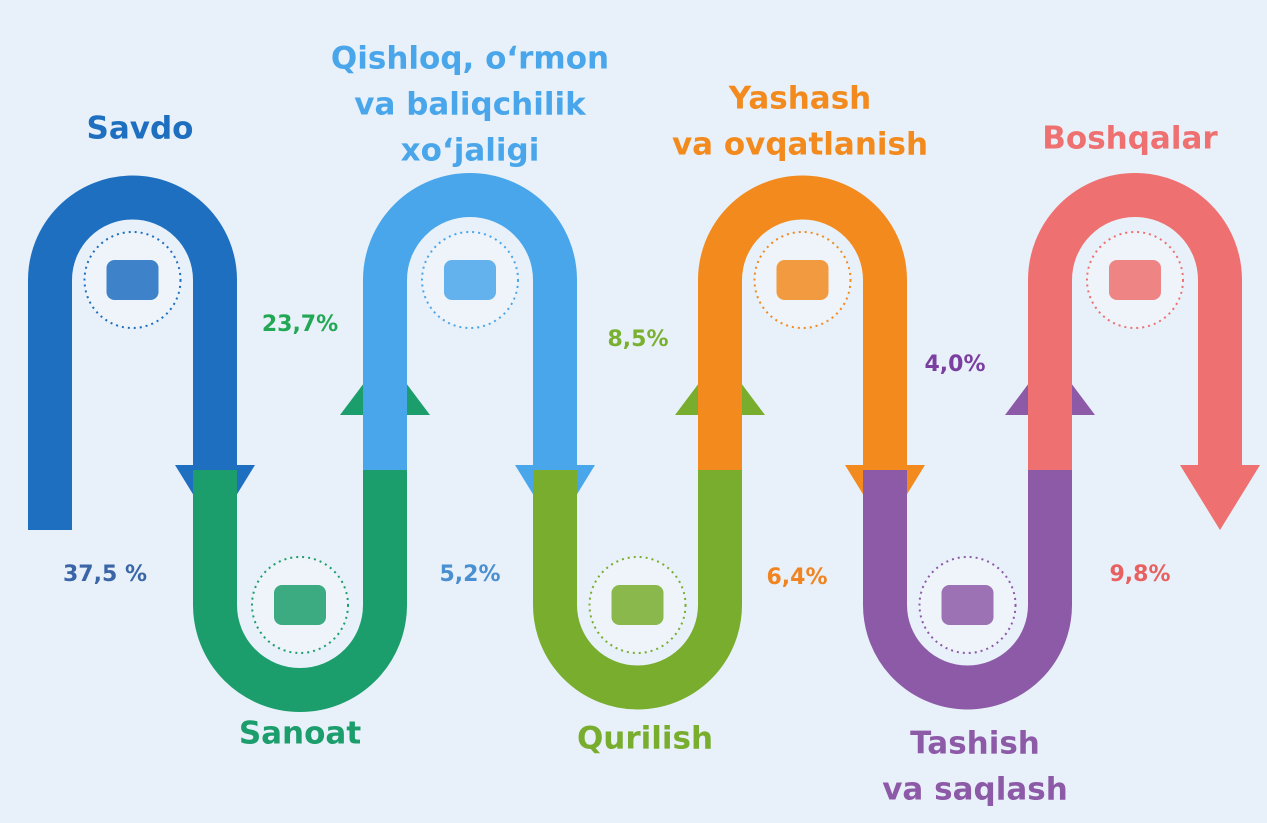  I want to click on sector-share: 9,8%, so click(1139, 574).